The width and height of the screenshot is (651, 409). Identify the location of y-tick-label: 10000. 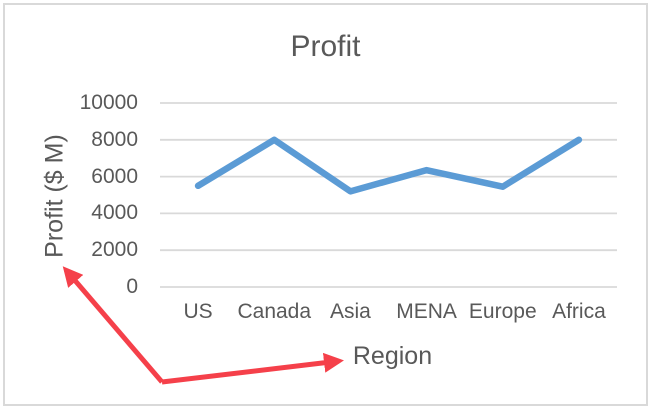
(108, 102).